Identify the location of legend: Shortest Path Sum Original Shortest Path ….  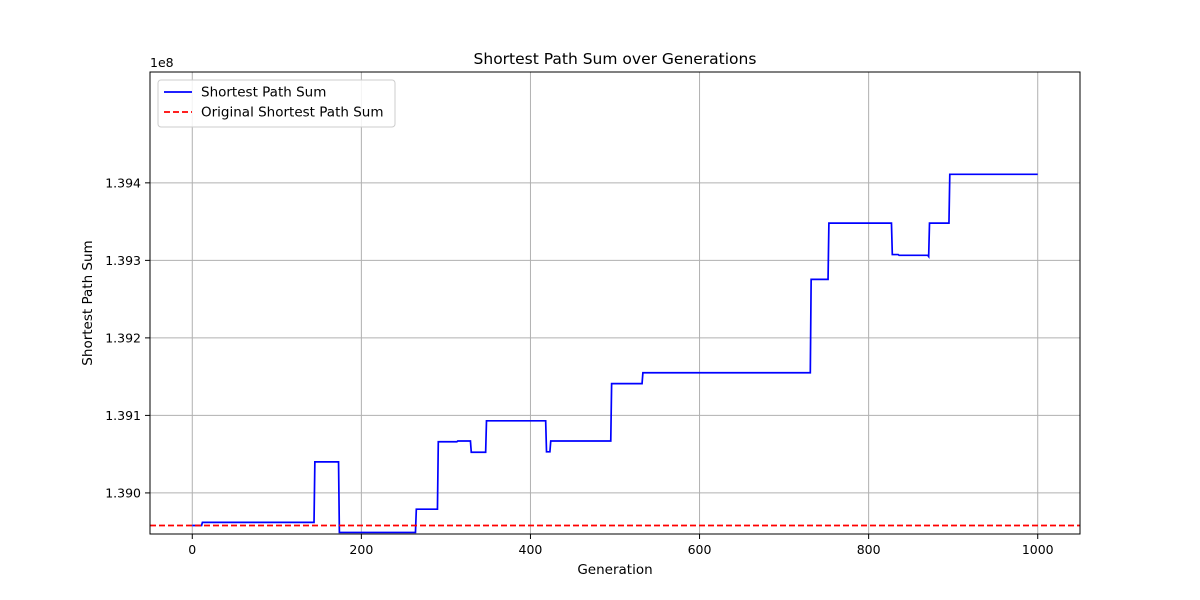
(276, 103).